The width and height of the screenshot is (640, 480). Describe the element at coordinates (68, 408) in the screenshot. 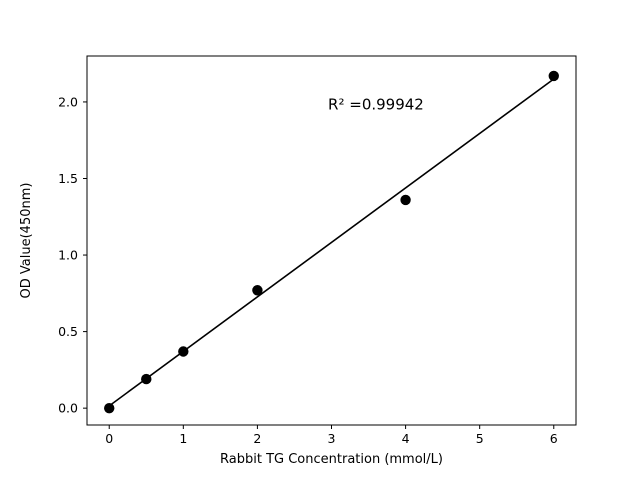

I see `y-tick-label: 0.0` at that location.